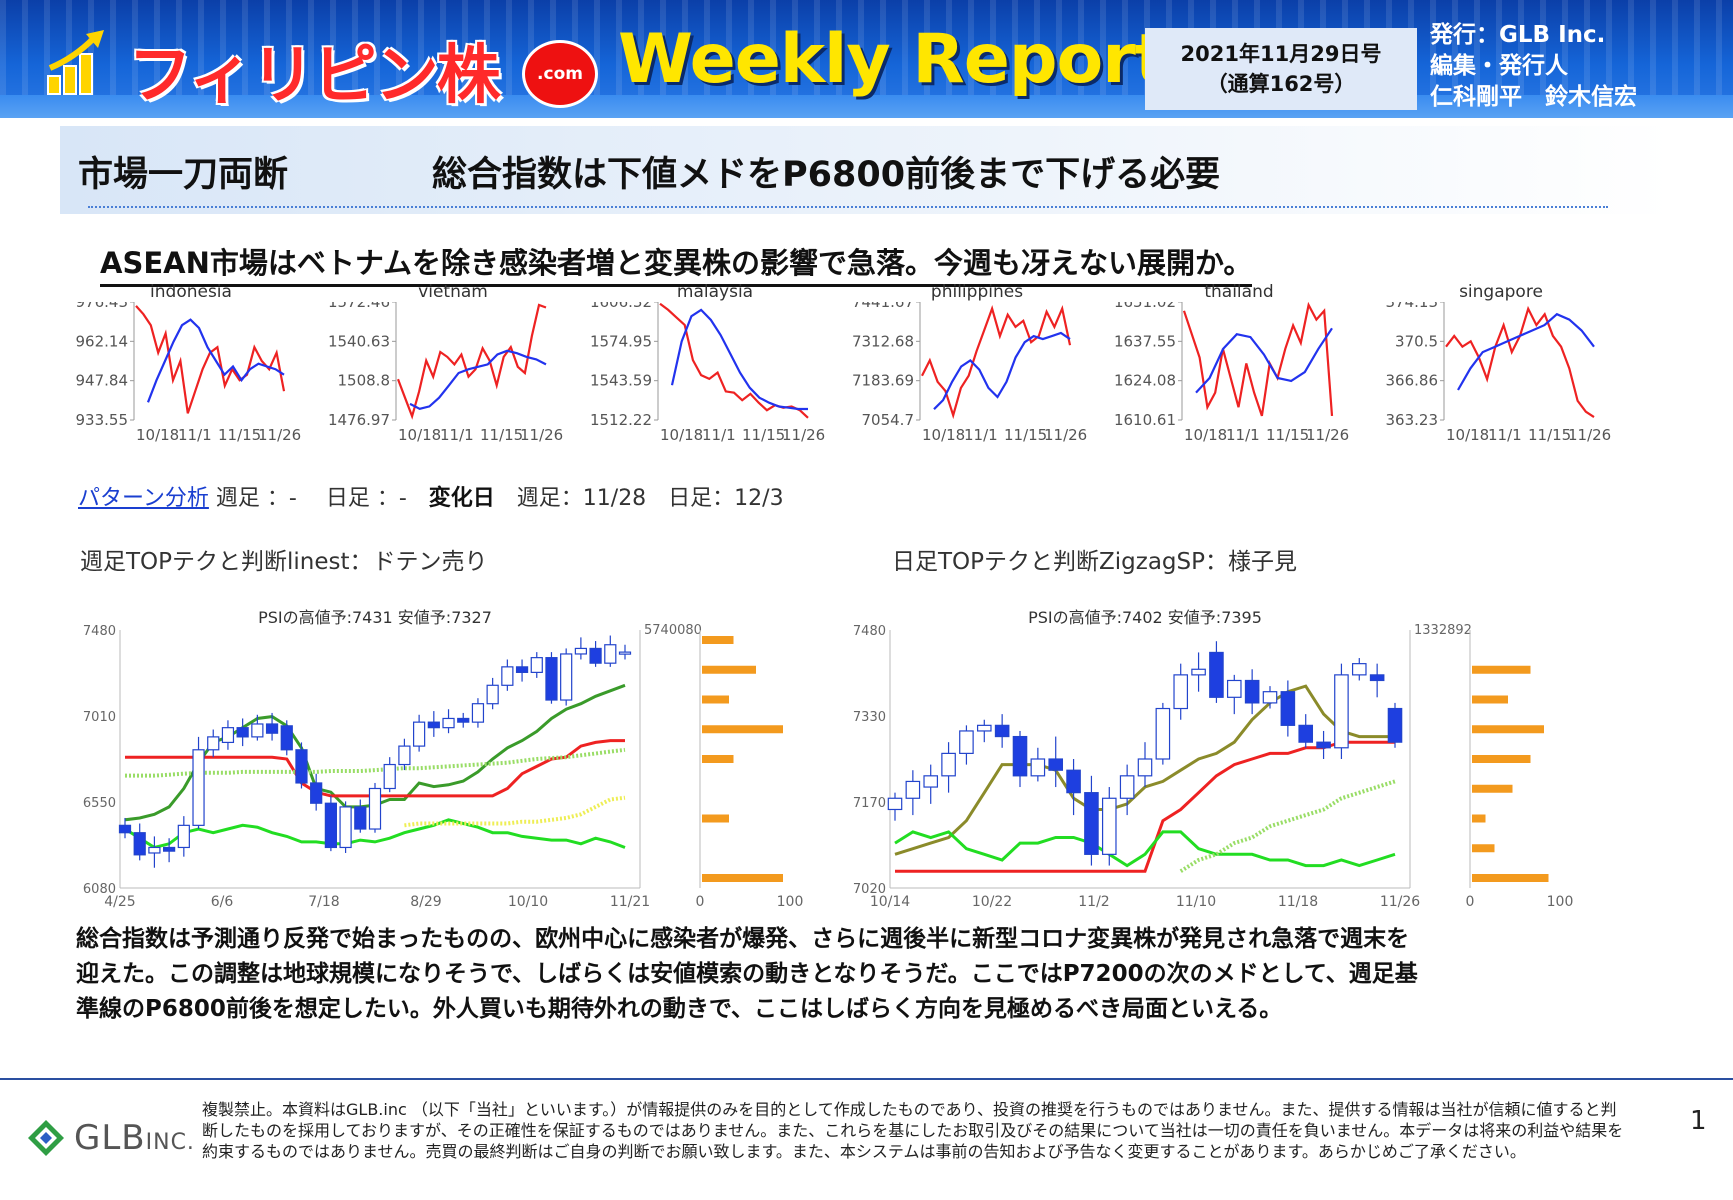 Image resolution: width=1733 pixels, height=1200 pixels. Describe the element at coordinates (359, 420) in the screenshot. I see `y-tick-label: 1476.97` at that location.